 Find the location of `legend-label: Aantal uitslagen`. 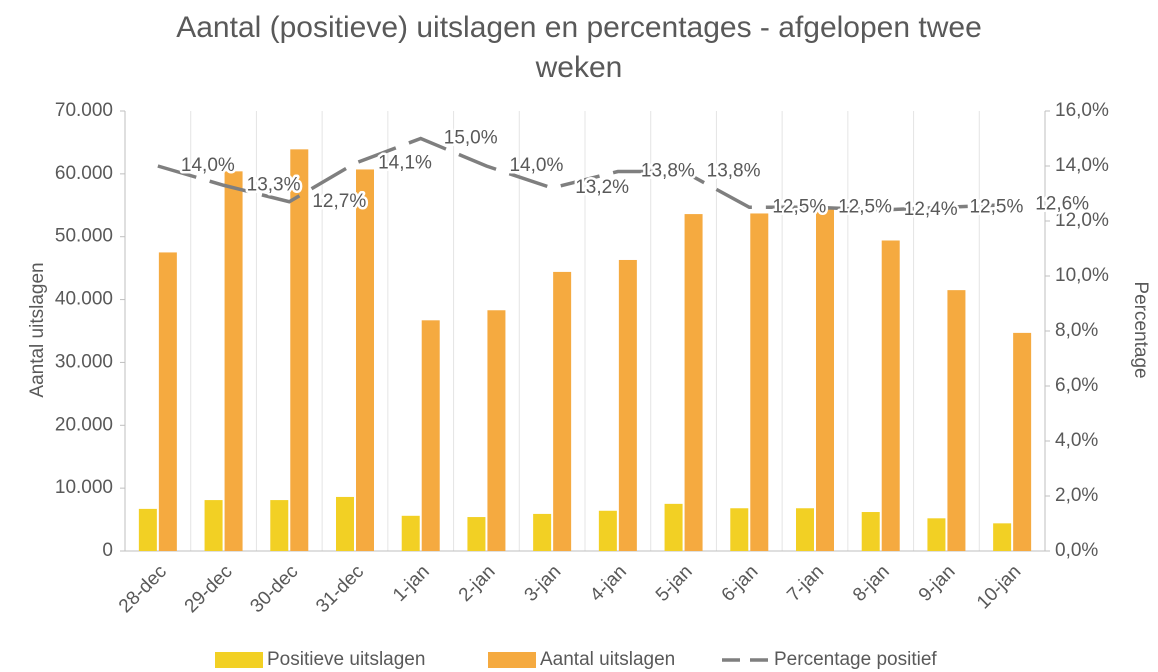

legend-label: Aantal uitslagen is located at coordinates (607, 659).